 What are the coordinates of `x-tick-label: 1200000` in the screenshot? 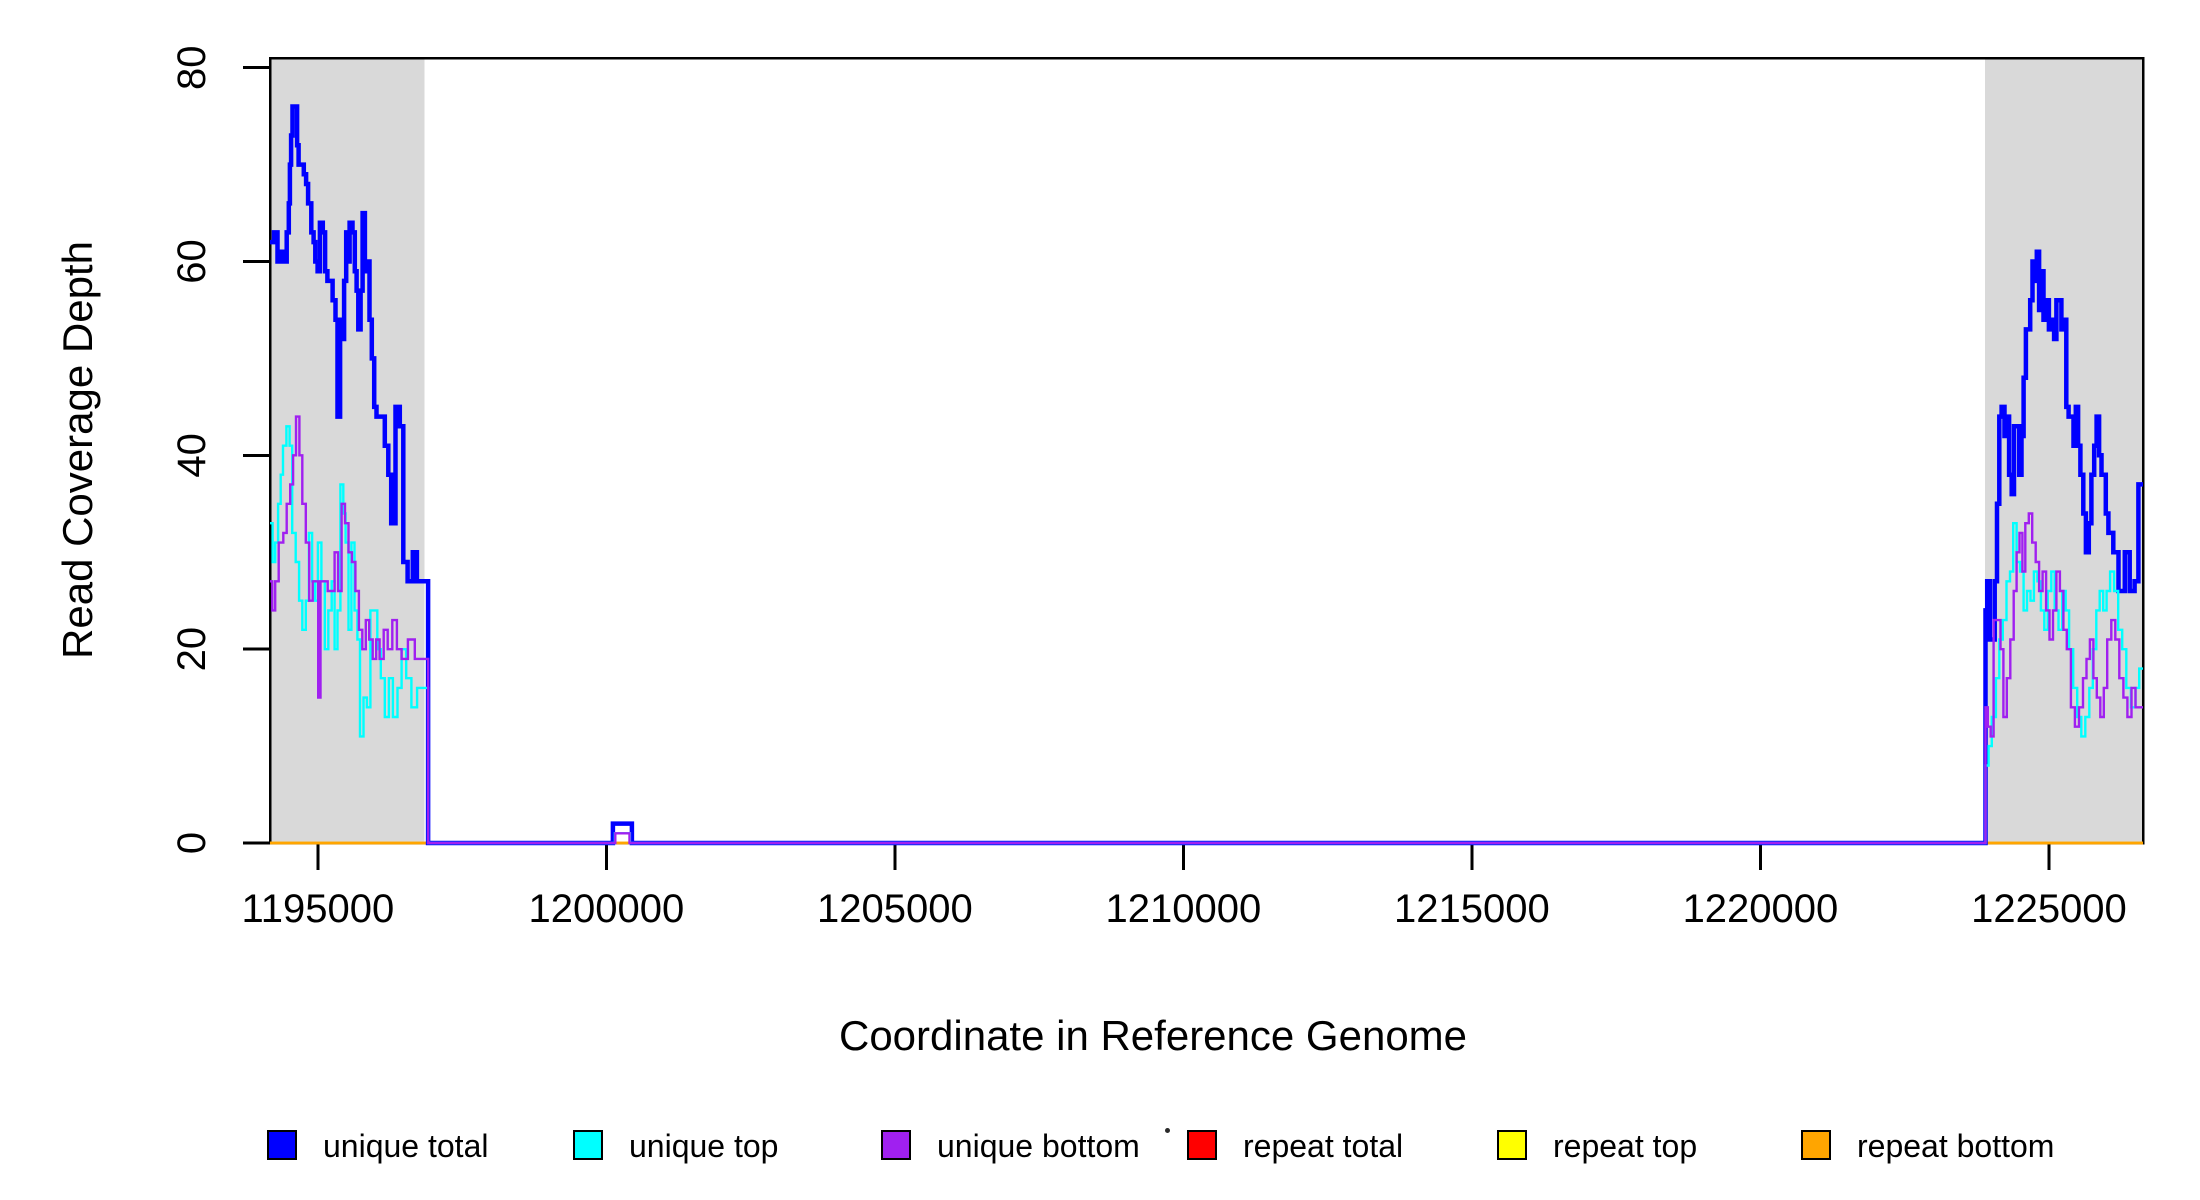 It's located at (607, 909).